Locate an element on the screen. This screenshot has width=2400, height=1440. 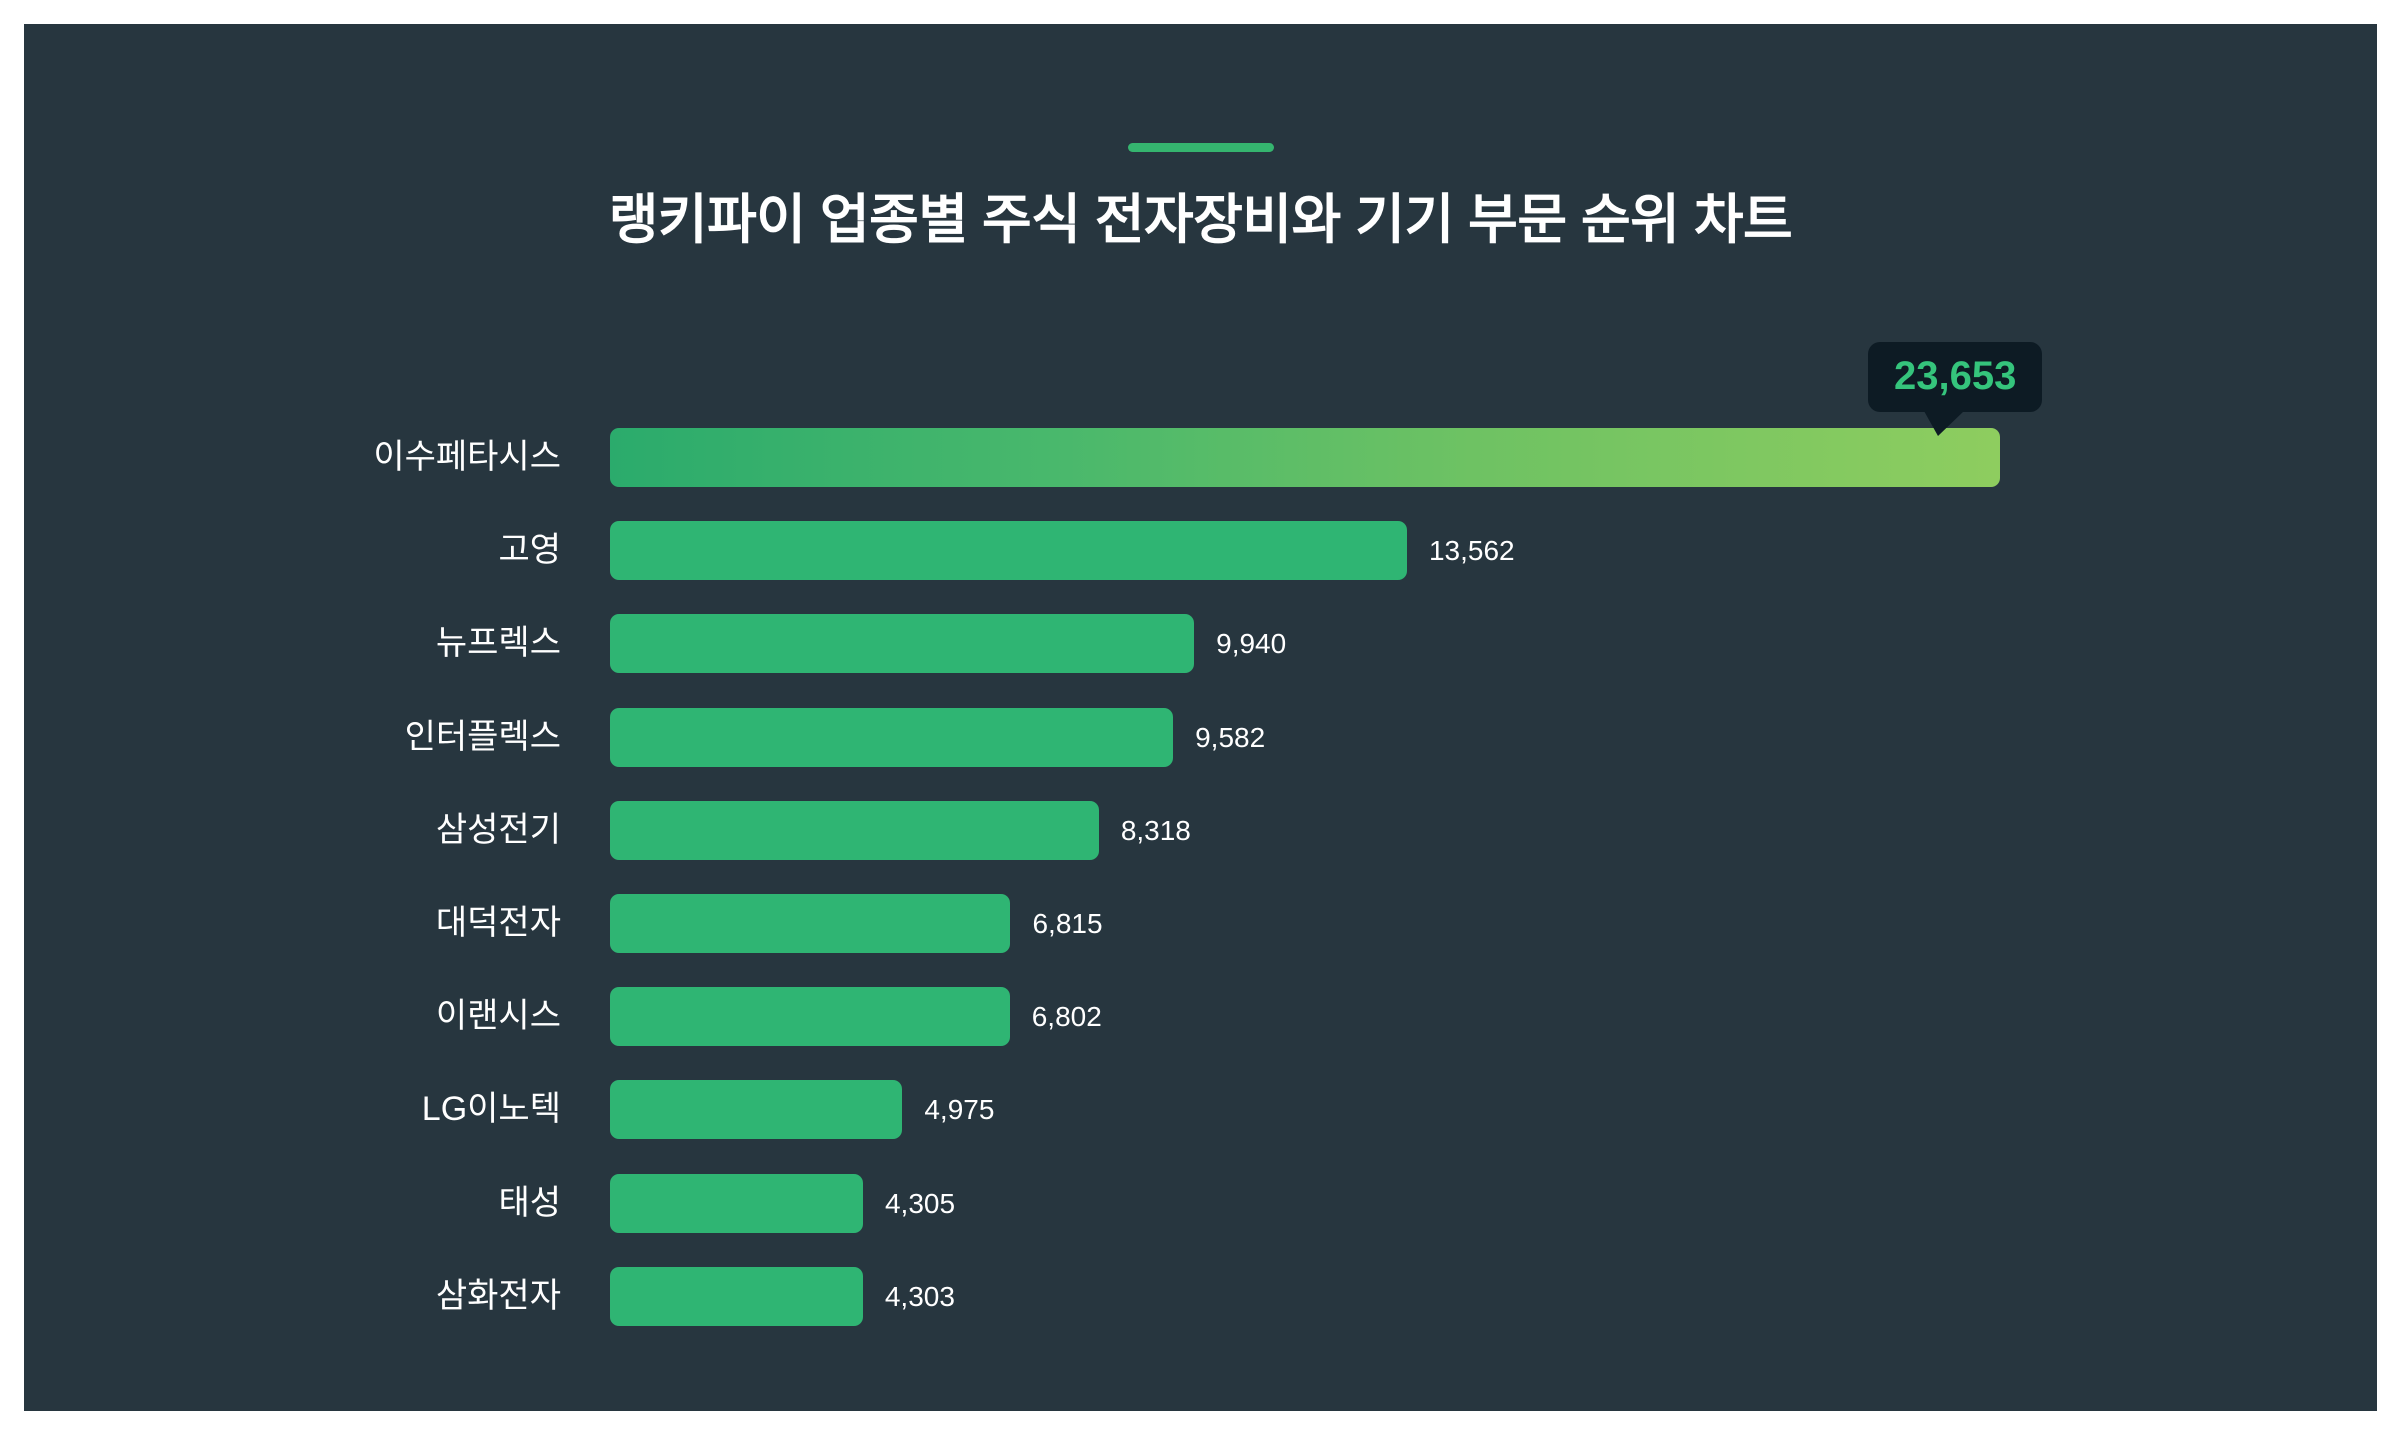
bar-category-label: LG이노텍 is located at coordinates (491, 1109).